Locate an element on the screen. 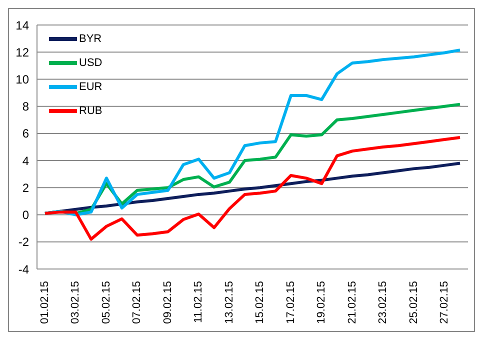 This screenshot has width=483, height=340. y-tick-label: 4 is located at coordinates (26, 161).